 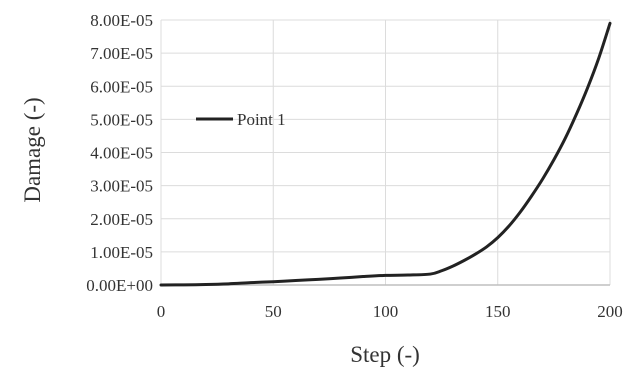 What do you see at coordinates (121, 53) in the screenshot?
I see `y-tick-label: 7.00E-05` at bounding box center [121, 53].